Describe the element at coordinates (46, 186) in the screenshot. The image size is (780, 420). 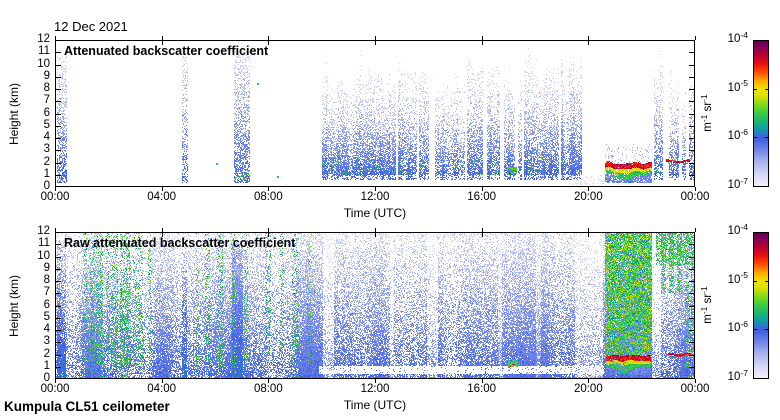
I see `y-tick-label: 0` at that location.